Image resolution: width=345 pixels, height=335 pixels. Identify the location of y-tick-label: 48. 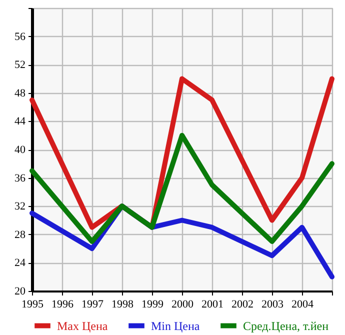
(20, 93).